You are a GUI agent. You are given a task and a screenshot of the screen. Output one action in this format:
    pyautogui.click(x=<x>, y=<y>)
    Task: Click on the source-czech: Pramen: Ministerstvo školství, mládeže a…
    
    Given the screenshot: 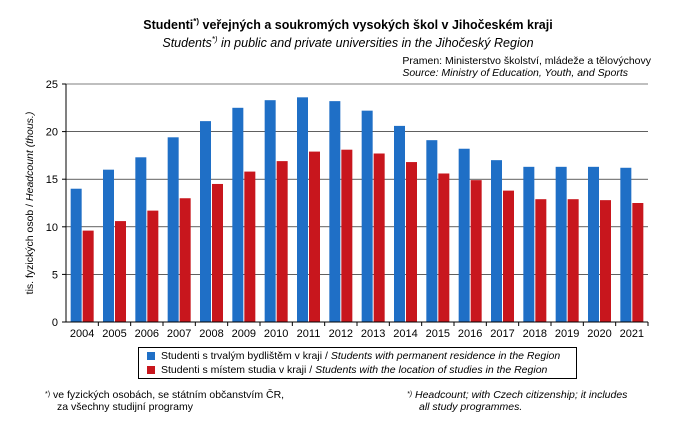 What is the action you would take?
    pyautogui.click(x=526, y=61)
    